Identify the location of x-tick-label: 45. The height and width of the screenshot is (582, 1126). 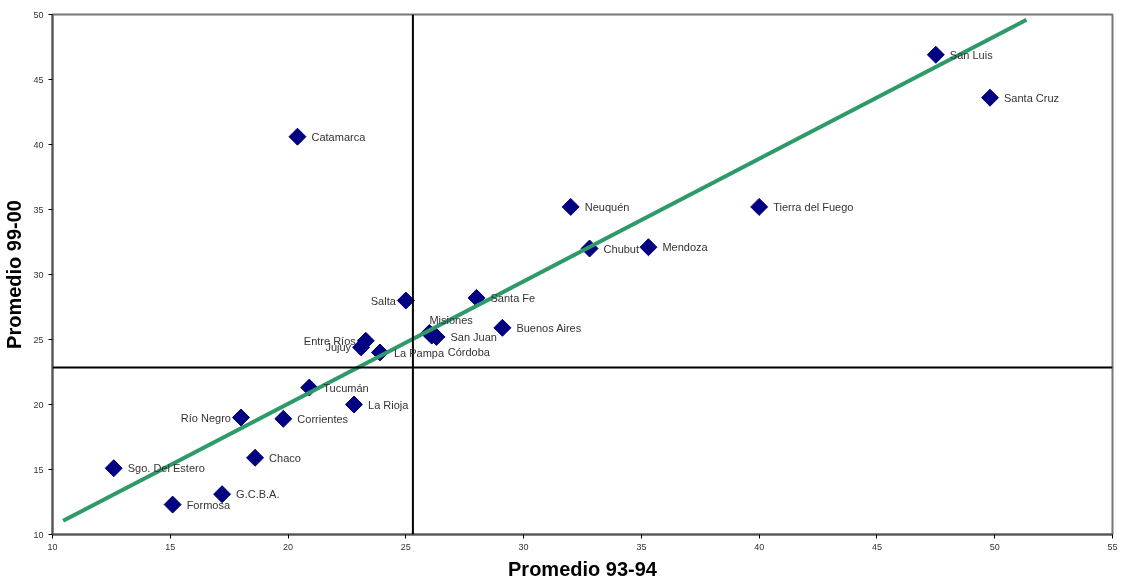
(876, 546).